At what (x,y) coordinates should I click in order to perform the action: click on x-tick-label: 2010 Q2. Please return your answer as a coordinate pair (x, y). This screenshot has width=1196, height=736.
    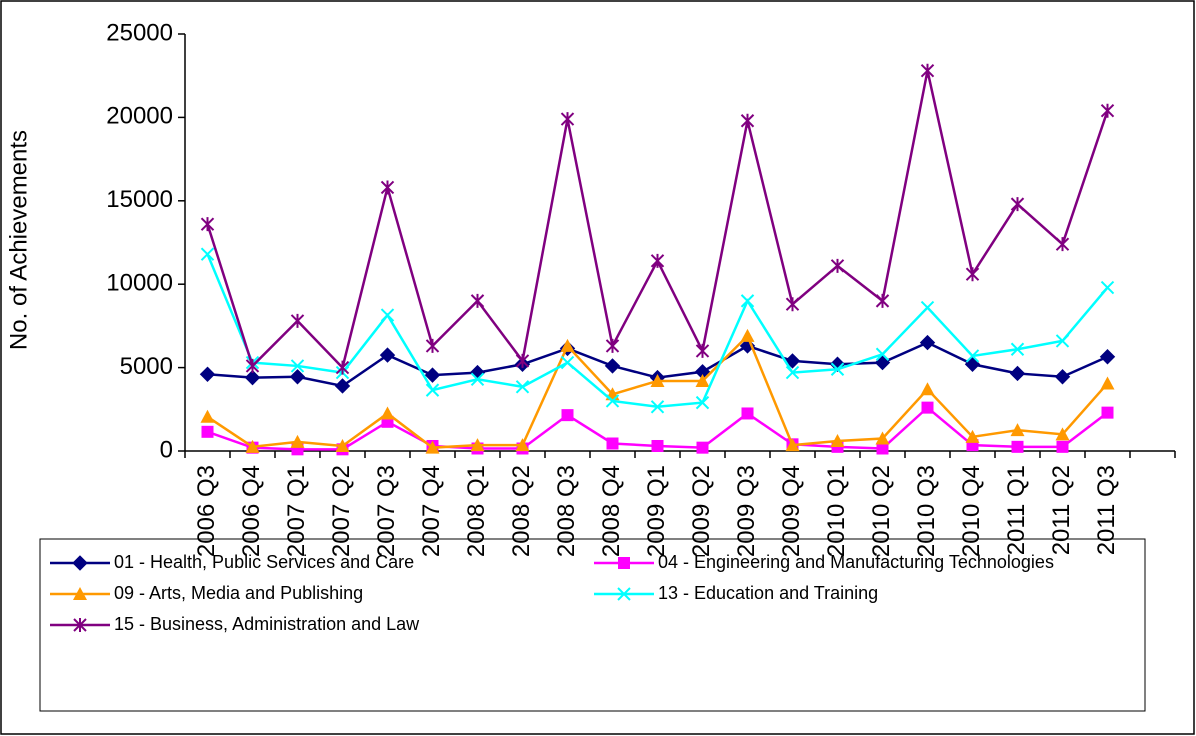
    Looking at the image, I should click on (881, 511).